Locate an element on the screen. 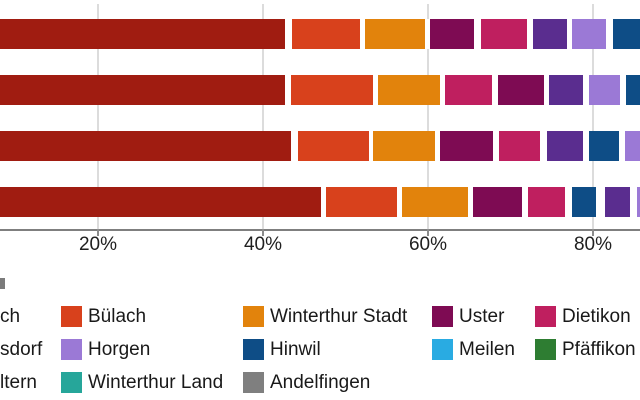 This screenshot has width=640, height=400. legend-swatch-maroon is located at coordinates (442, 316).